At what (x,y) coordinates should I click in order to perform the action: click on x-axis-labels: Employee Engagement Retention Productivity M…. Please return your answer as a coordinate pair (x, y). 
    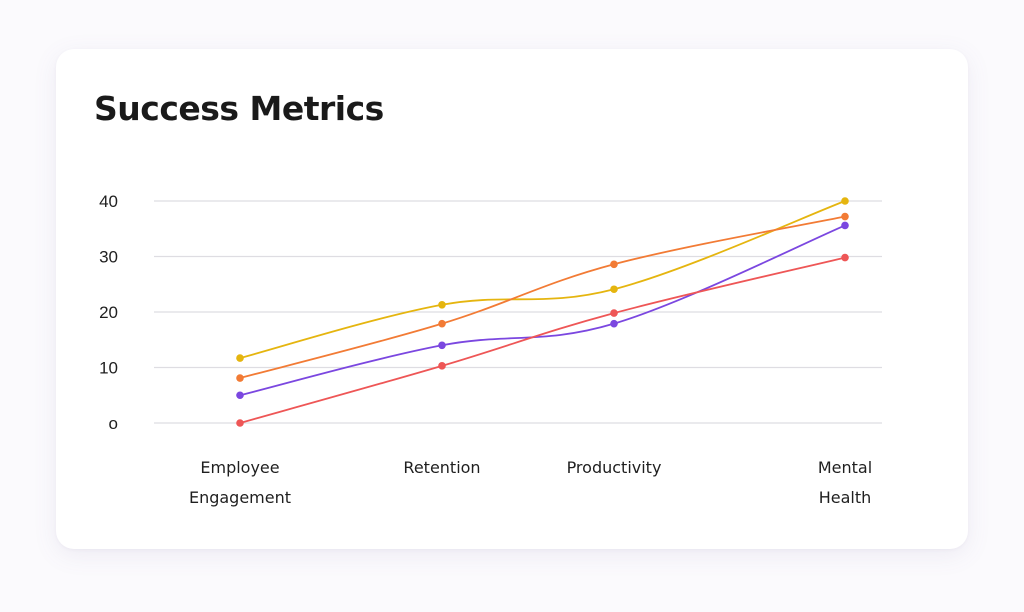
    Looking at the image, I should click on (530, 482).